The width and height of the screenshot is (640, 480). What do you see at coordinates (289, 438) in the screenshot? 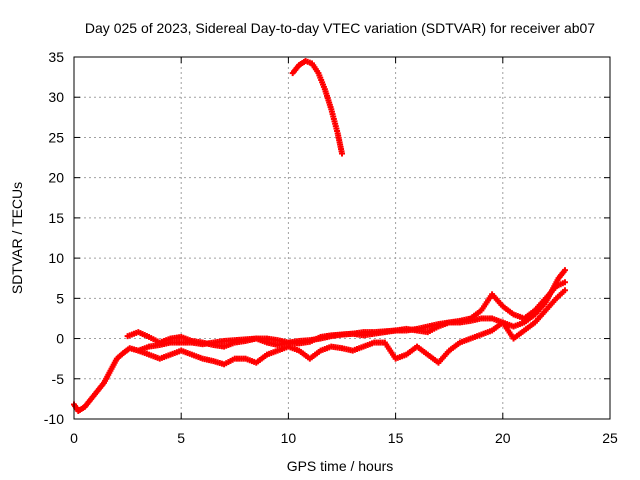
I see `x-tick-label: 10` at bounding box center [289, 438].